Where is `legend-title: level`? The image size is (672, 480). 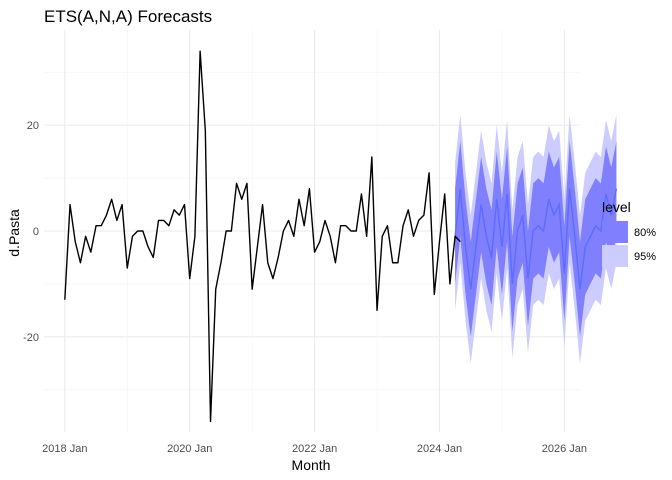
legend-title: level is located at coordinates (616, 207).